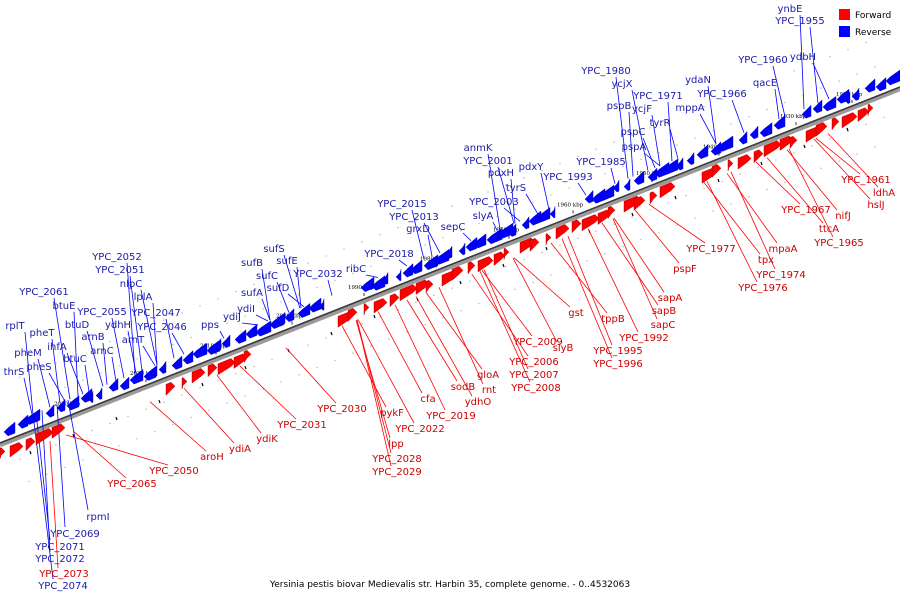 The height and width of the screenshot is (600, 900). What do you see at coordinates (762, 60) in the screenshot?
I see `reverse-gene-label-ypc-1960: YPC_1960` at bounding box center [762, 60].